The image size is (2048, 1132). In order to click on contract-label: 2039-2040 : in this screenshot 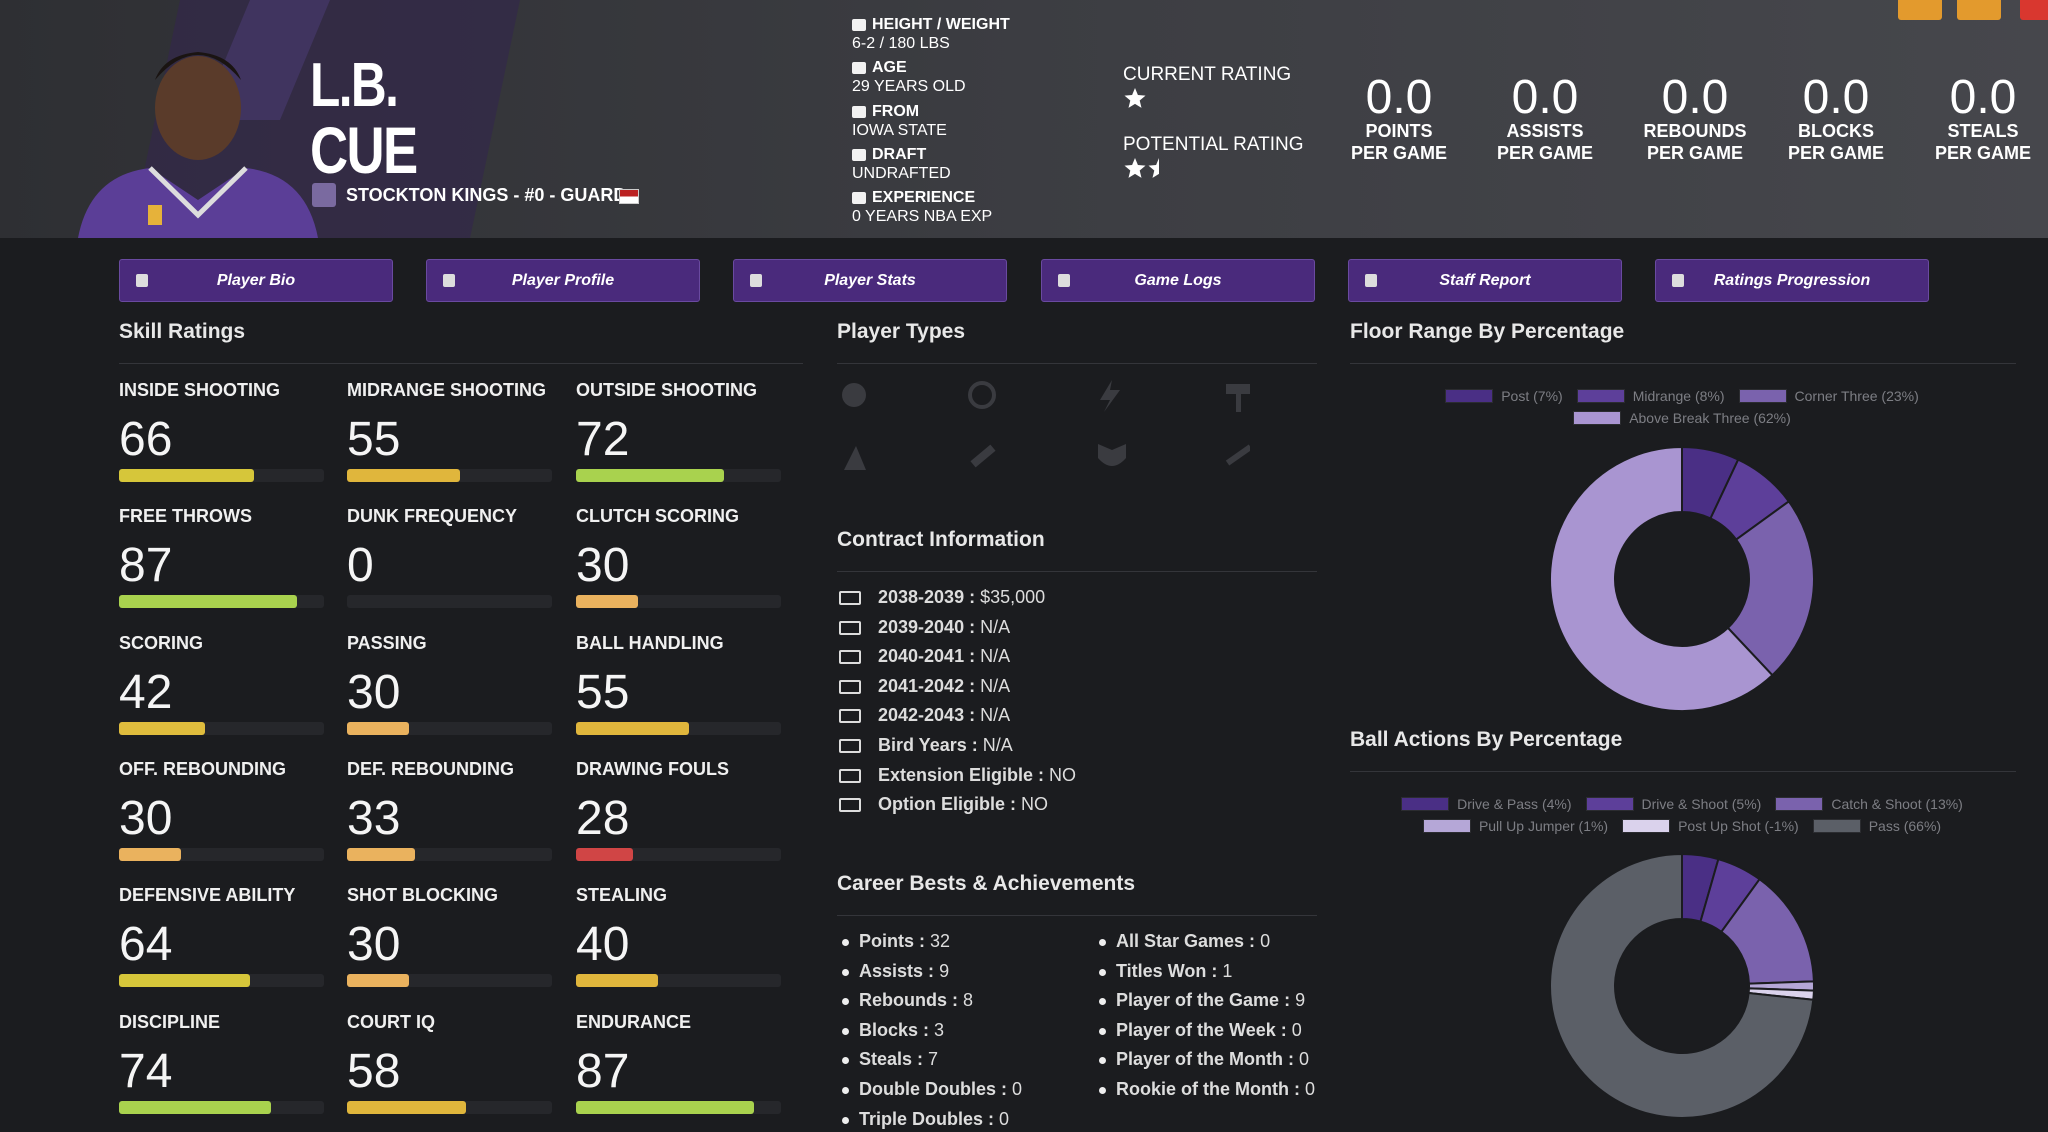, I will do `click(927, 626)`.